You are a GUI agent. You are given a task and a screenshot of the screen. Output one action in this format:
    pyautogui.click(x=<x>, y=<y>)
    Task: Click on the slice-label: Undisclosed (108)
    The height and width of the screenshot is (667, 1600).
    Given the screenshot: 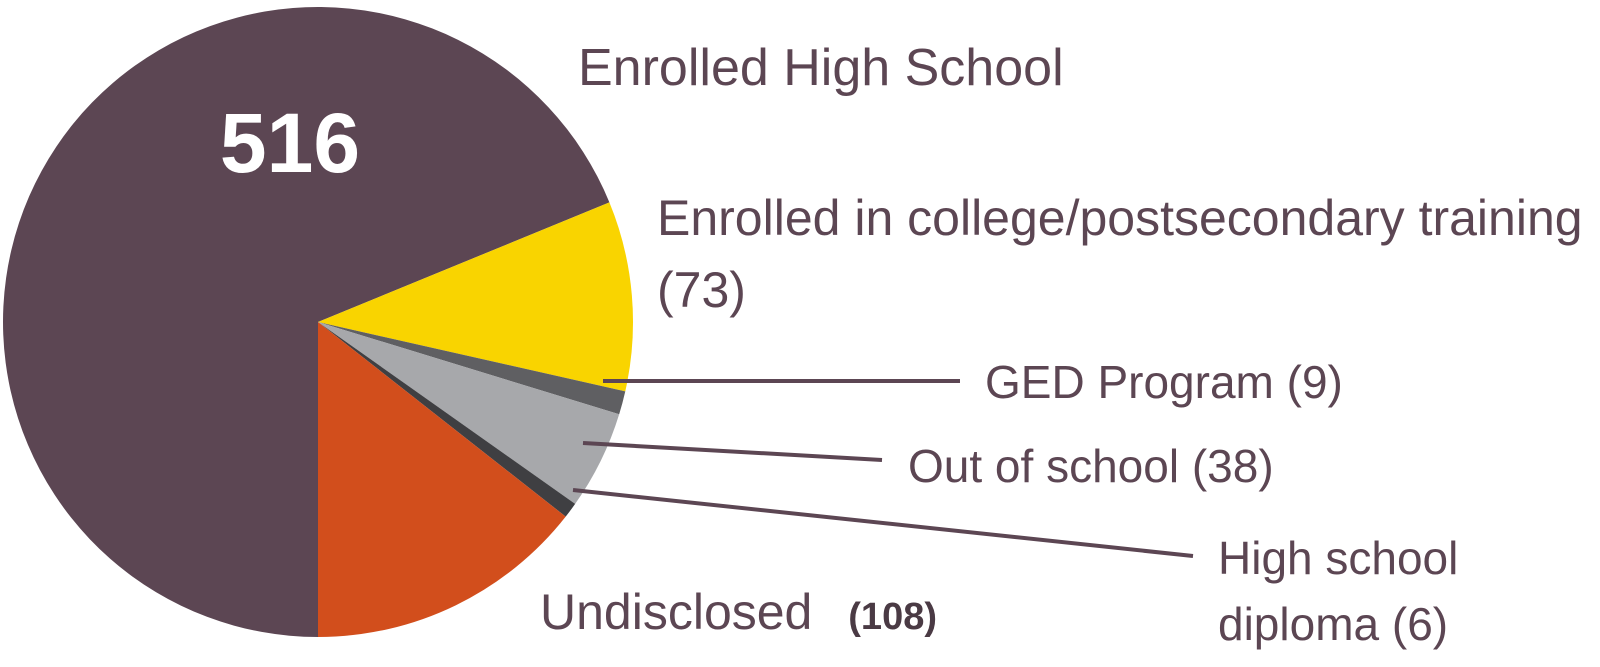 What is the action you would take?
    pyautogui.click(x=890, y=614)
    